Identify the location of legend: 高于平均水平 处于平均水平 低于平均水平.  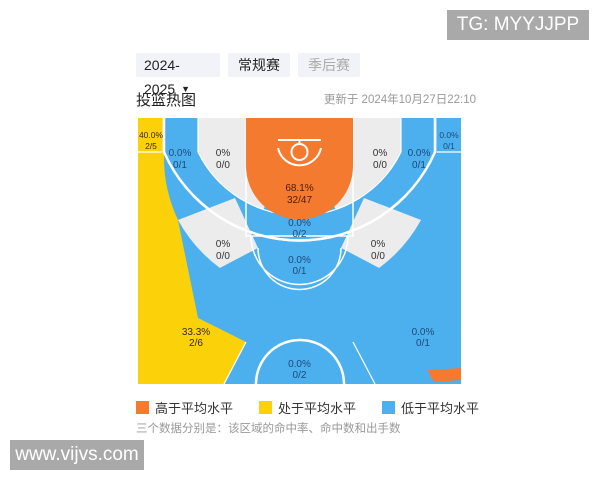
(320, 407).